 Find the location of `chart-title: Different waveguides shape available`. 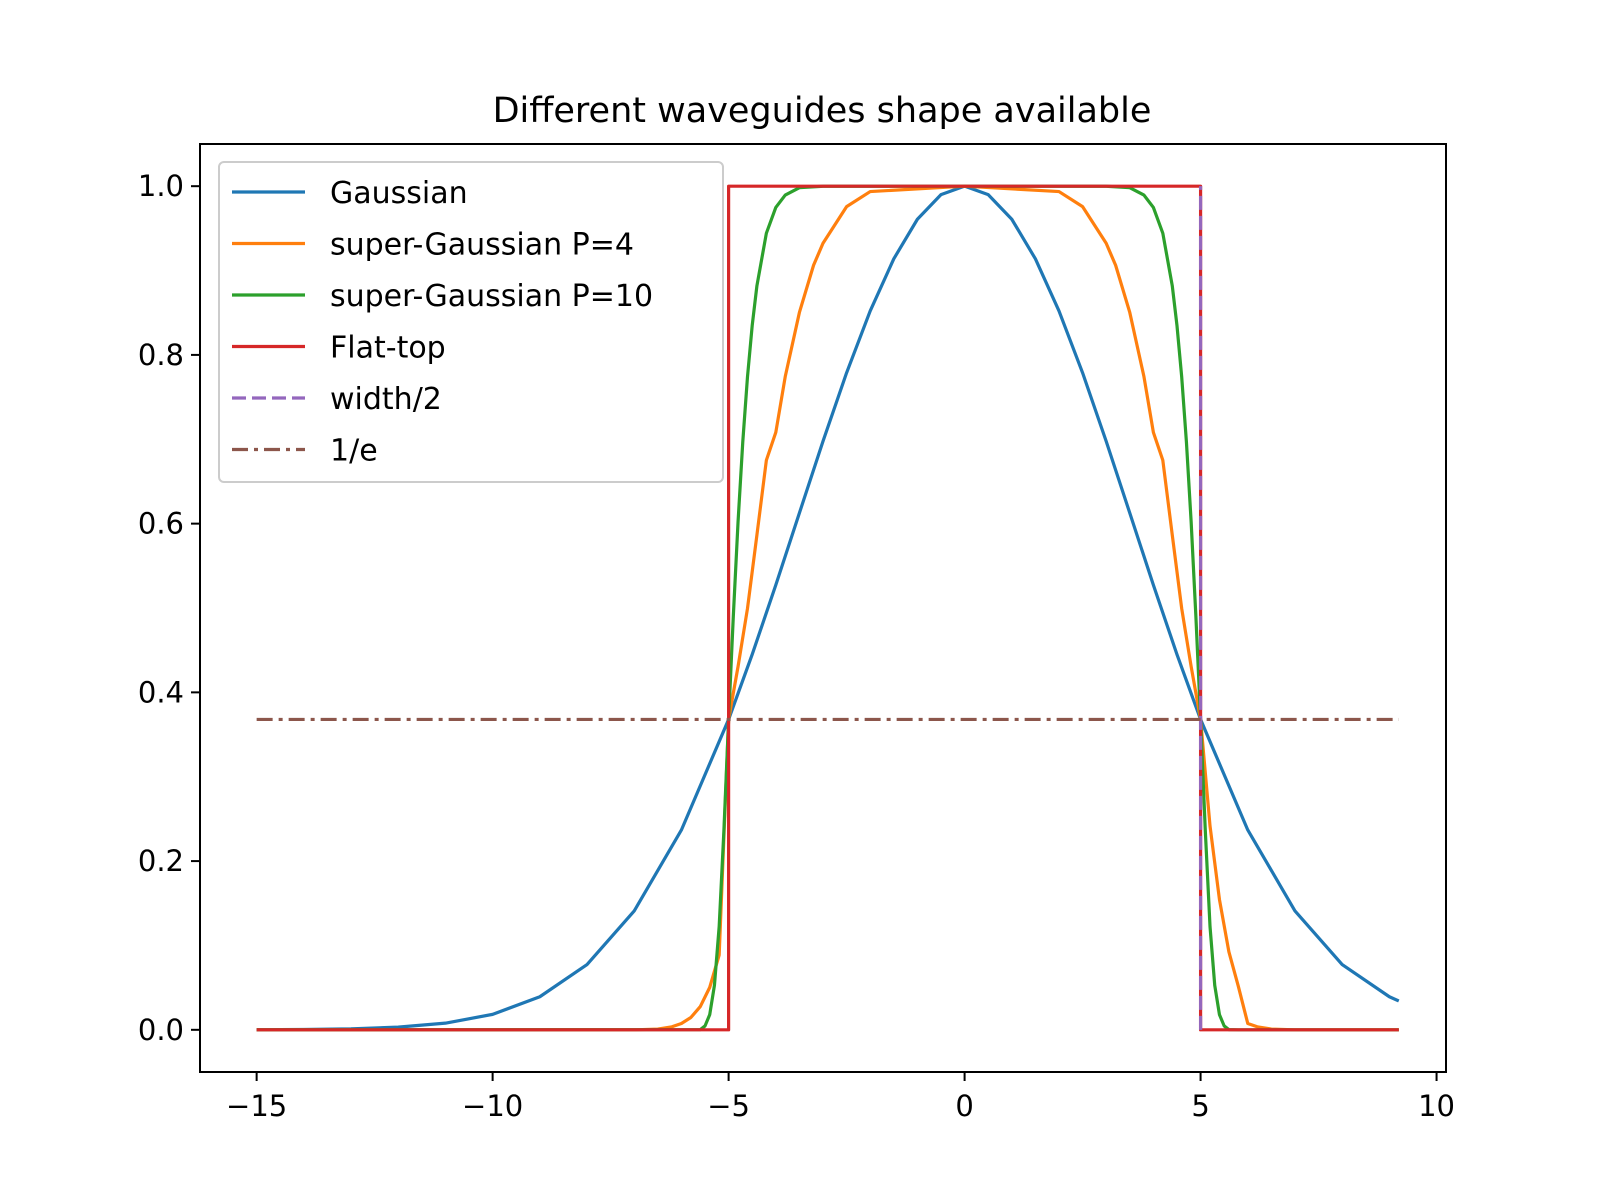

chart-title: Different waveguides shape available is located at coordinates (822, 111).